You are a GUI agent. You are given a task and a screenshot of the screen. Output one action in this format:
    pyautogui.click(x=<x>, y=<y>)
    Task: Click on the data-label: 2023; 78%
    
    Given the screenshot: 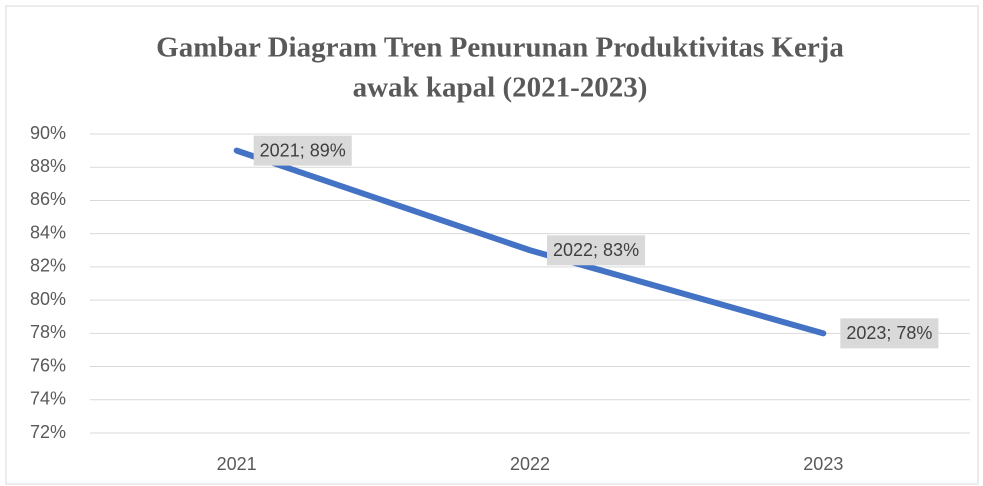 What is the action you would take?
    pyautogui.click(x=889, y=333)
    